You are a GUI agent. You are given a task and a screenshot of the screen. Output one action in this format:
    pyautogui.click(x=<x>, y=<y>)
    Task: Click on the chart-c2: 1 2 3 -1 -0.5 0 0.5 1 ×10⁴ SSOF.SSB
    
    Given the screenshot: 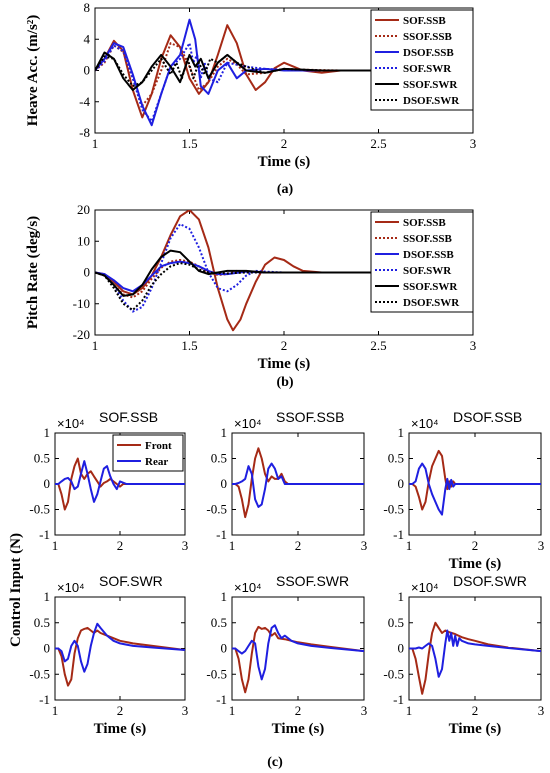 What is the action you would take?
    pyautogui.click(x=286, y=481)
    